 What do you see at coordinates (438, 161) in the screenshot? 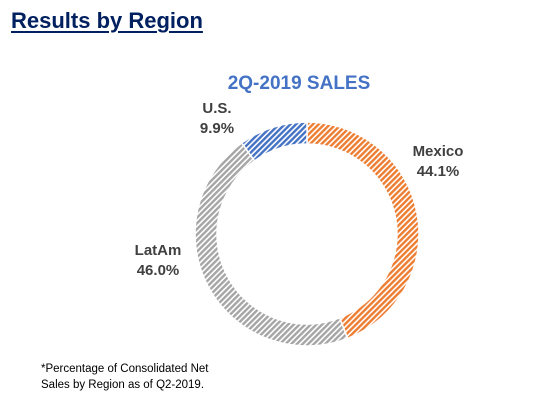
I see `label-mexico: Mexico 44.1%` at bounding box center [438, 161].